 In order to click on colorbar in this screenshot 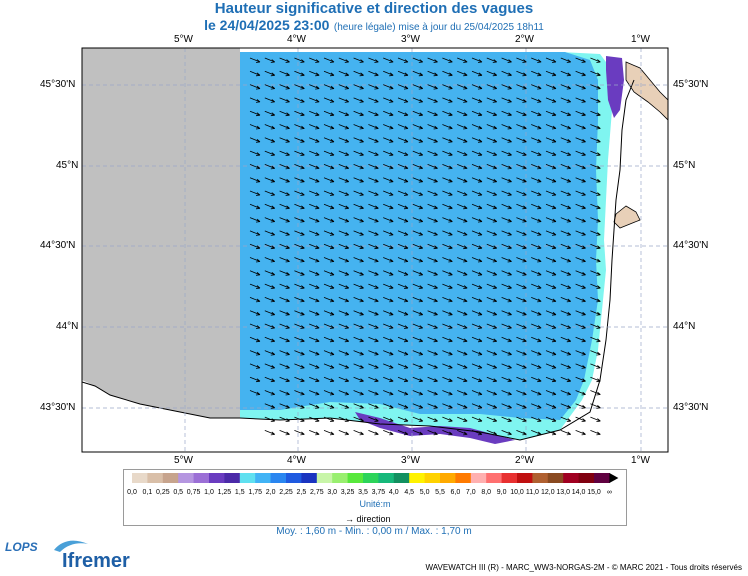, I will do `click(375, 478)`.